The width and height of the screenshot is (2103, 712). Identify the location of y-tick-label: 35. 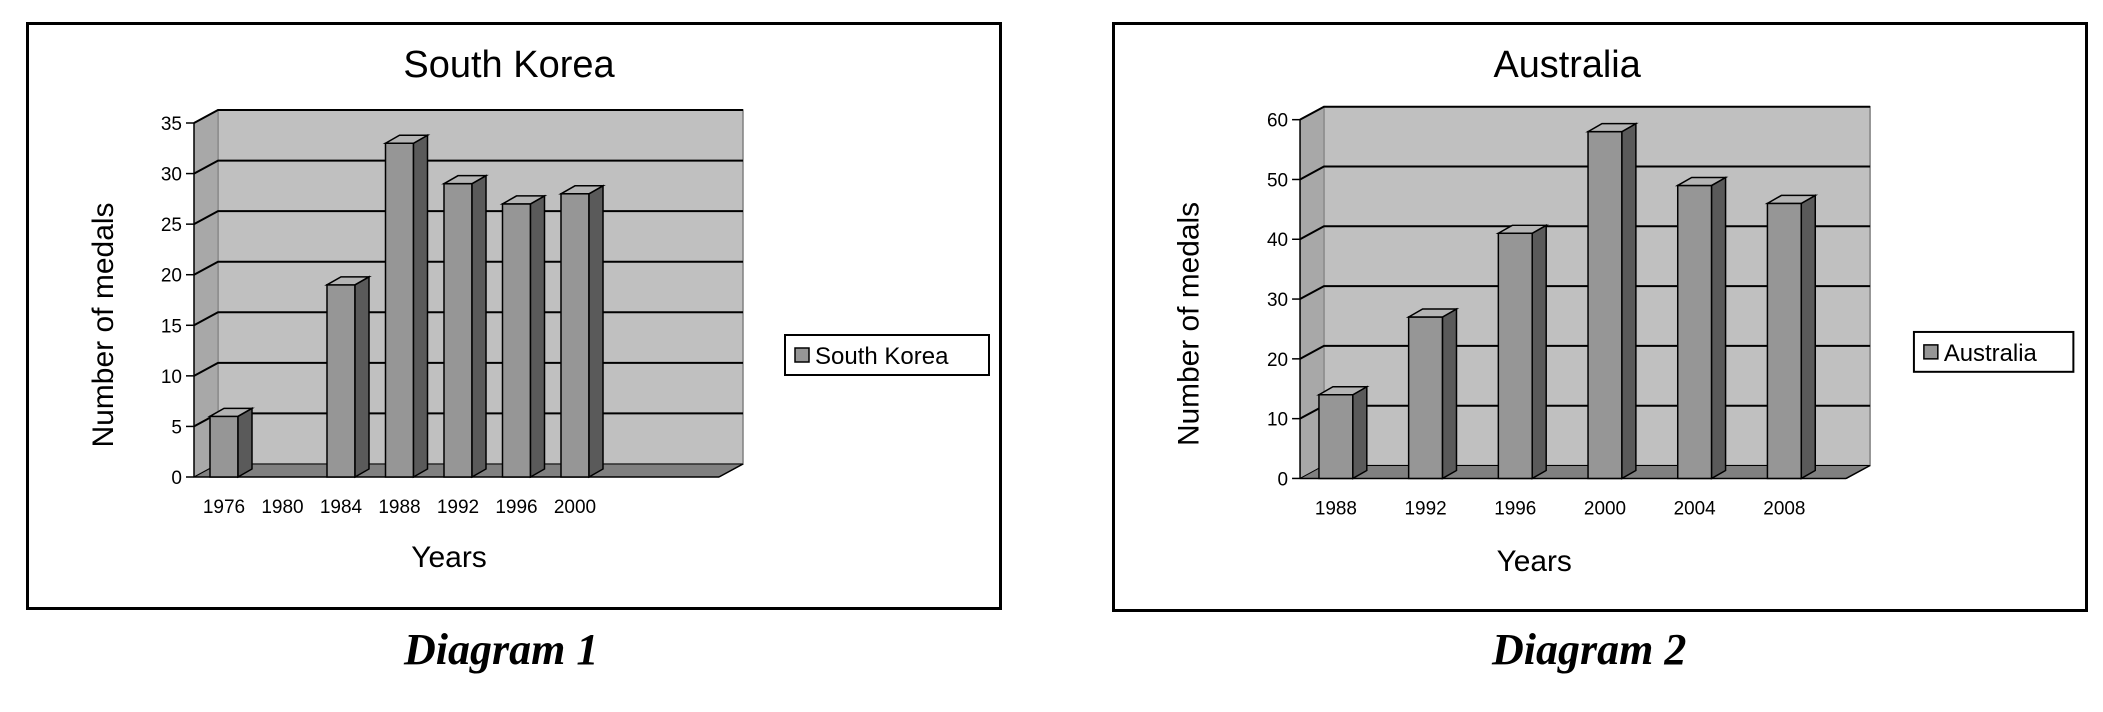
(171, 124).